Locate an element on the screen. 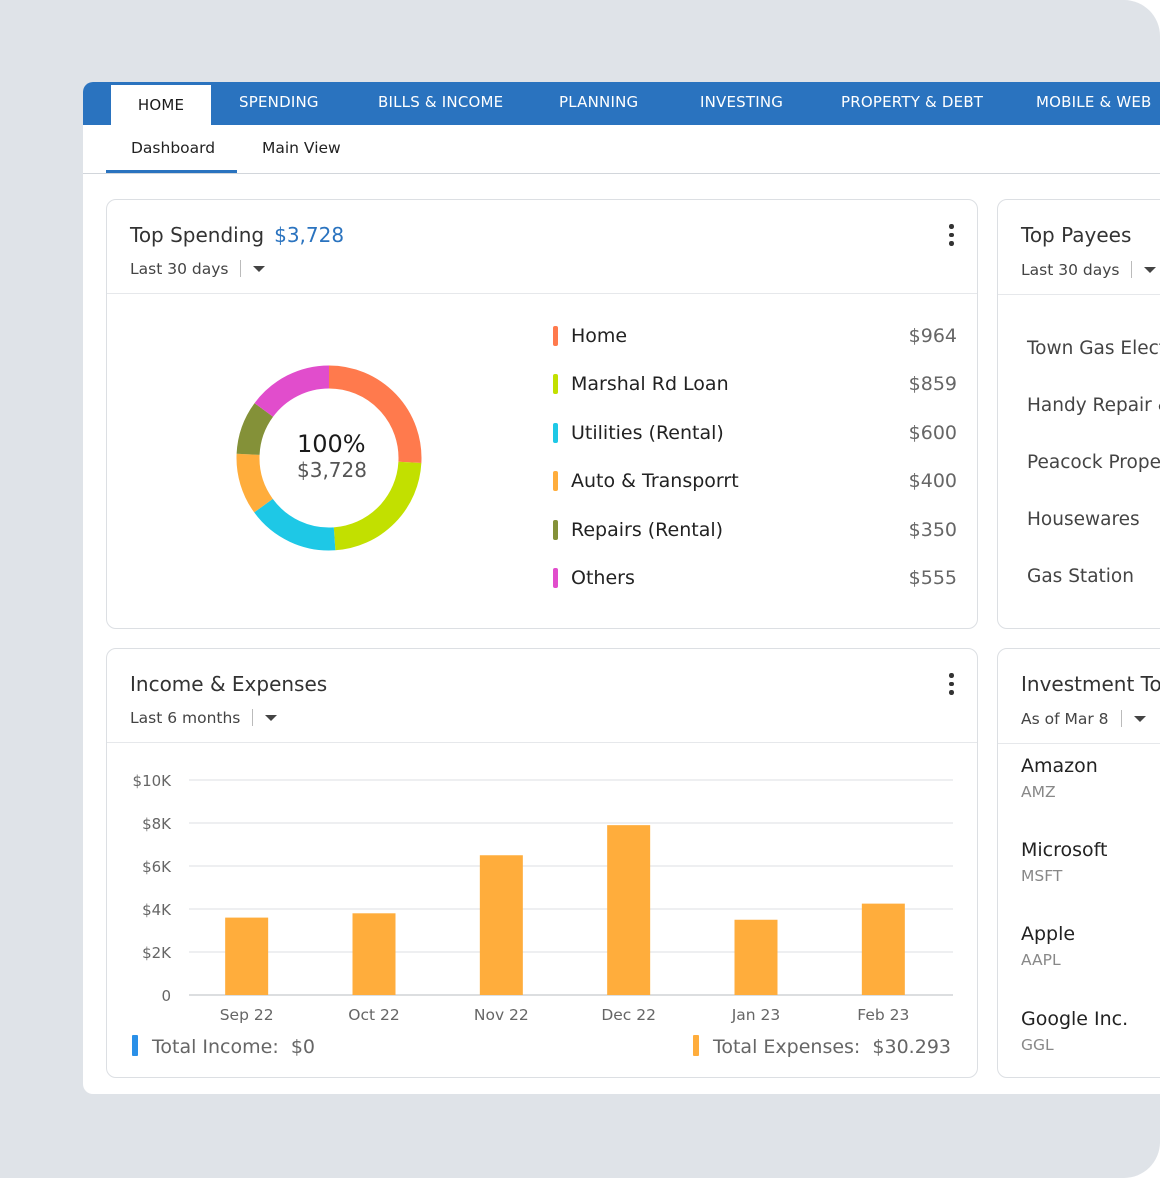  active-subtab-indicator is located at coordinates (171, 171).